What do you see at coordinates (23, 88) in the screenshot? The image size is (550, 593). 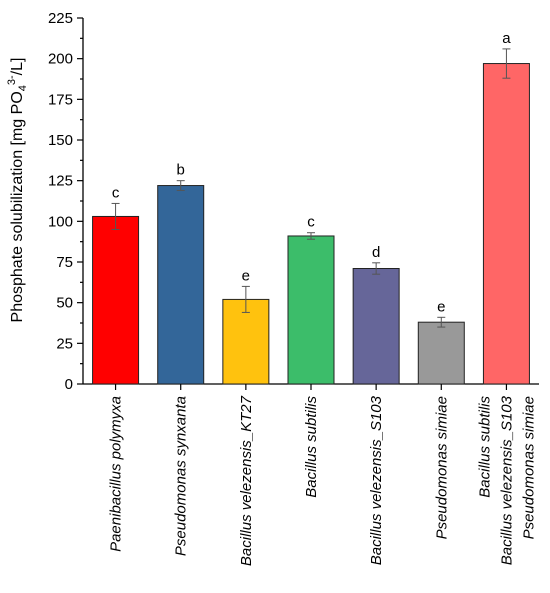 I see `y-axis-title-subscript: 4` at bounding box center [23, 88].